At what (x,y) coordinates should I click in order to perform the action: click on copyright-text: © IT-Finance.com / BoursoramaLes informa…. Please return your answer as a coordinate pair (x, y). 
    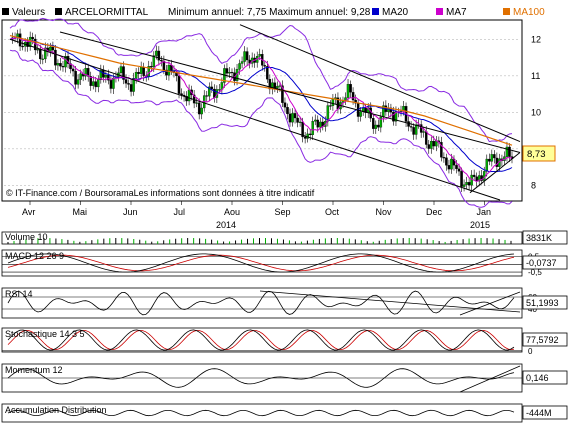
    Looking at the image, I should click on (160, 193).